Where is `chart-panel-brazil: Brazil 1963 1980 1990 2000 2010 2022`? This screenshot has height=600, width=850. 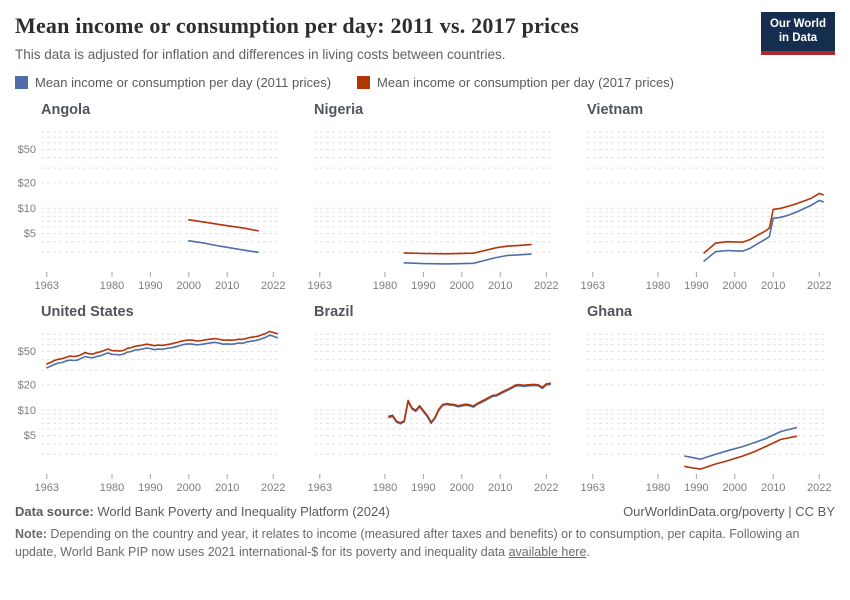
chart-panel-brazil: Brazil 1963 1980 1990 2000 2010 2022 is located at coordinates (424, 399).